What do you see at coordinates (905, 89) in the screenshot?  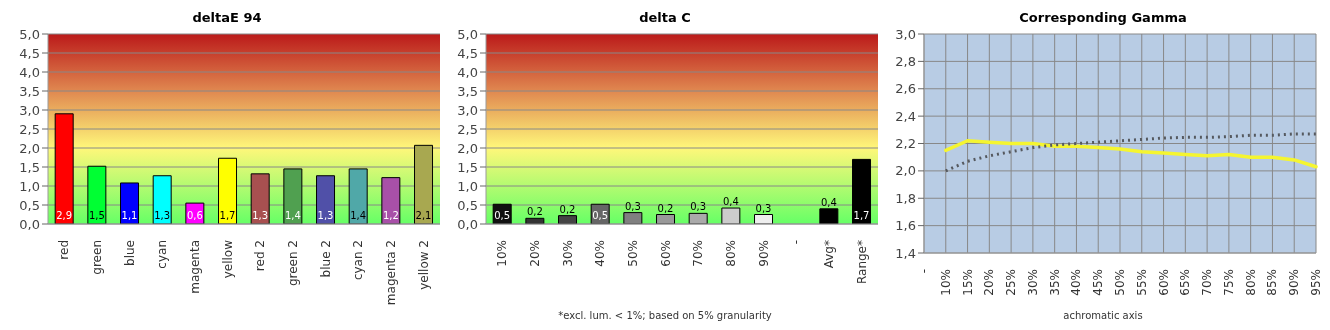 I see `y-tick-label: 2,6` at bounding box center [905, 89].